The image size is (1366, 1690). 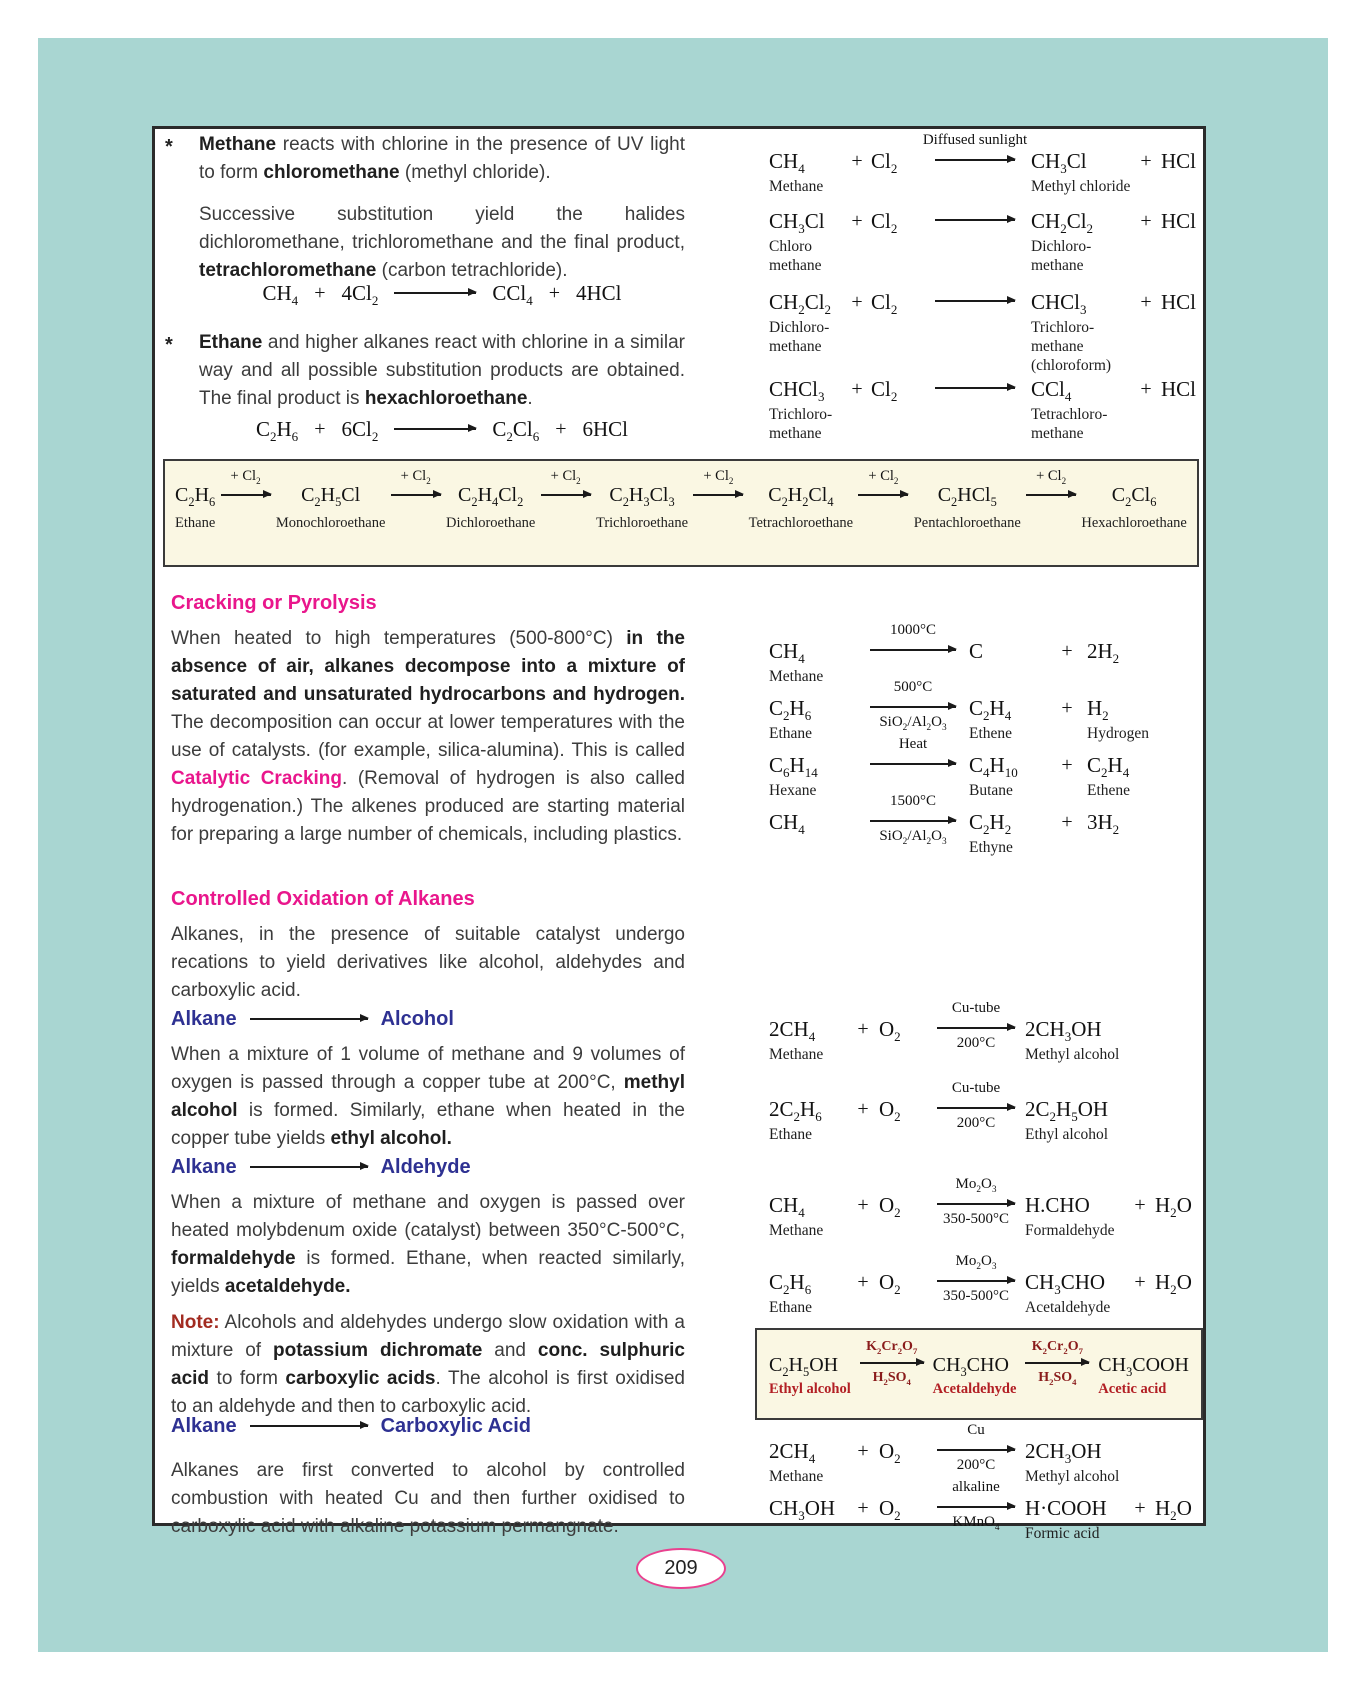 I want to click on arrow-condition-below: KMnO4, so click(x=976, y=1523).